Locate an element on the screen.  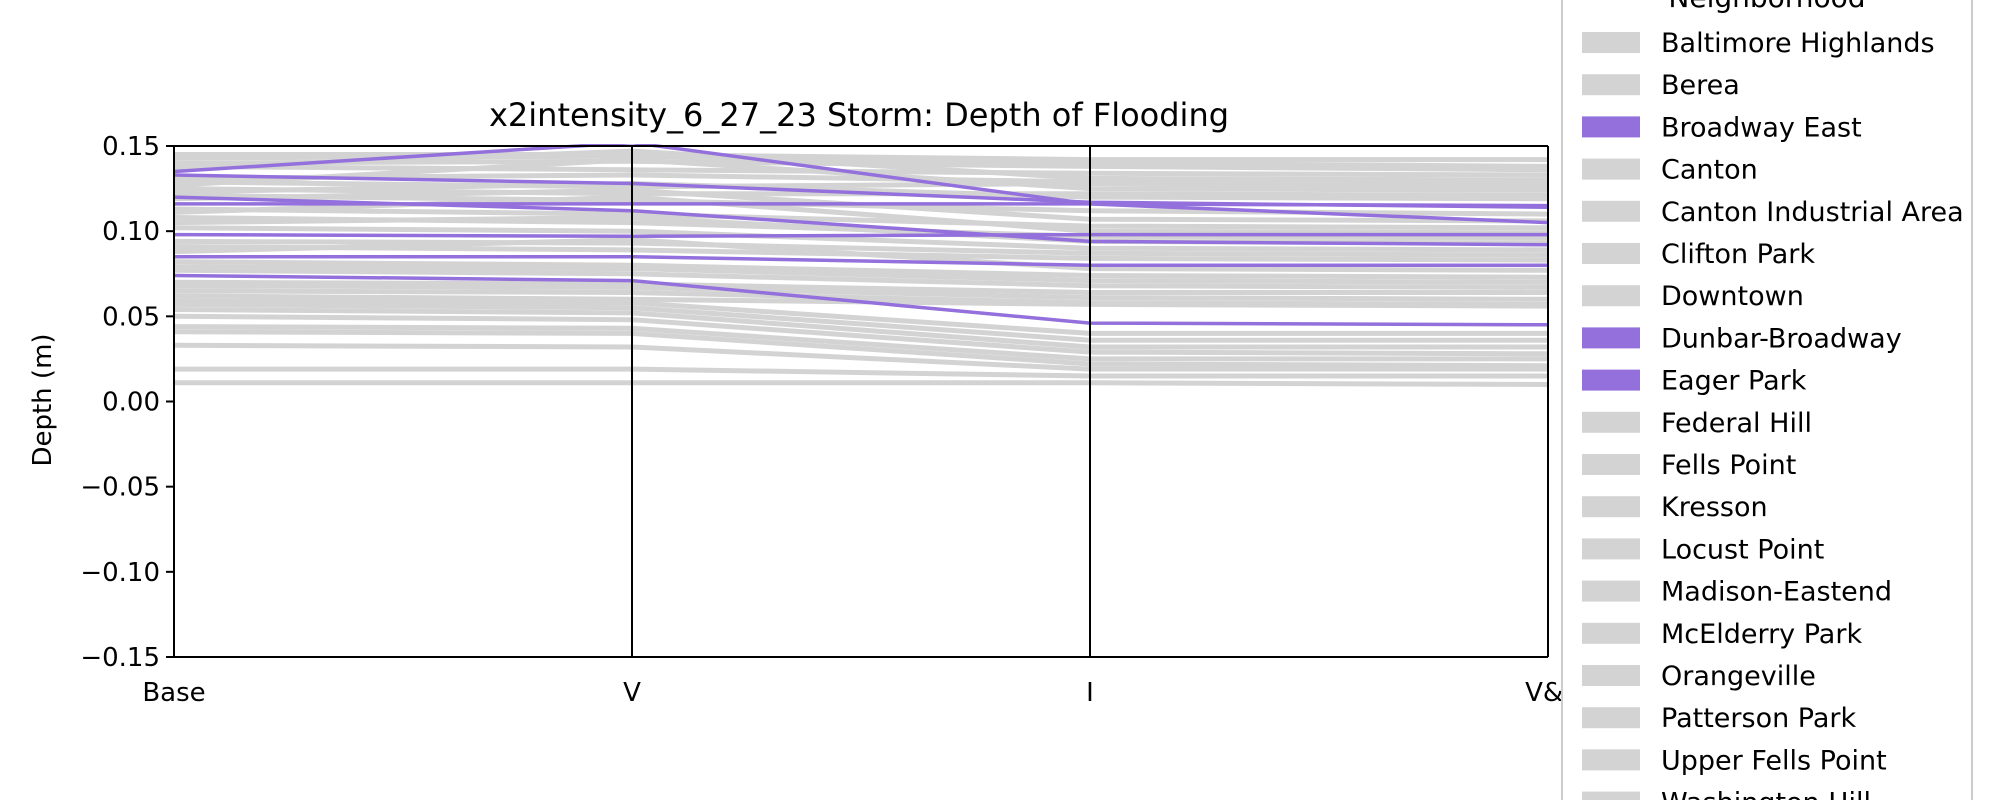
y-axis-label: Depth (m) is located at coordinates (43, 399).